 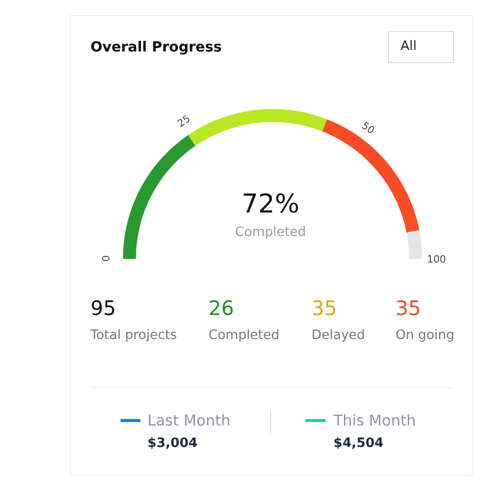 I want to click on text: 72%, so click(x=271, y=205).